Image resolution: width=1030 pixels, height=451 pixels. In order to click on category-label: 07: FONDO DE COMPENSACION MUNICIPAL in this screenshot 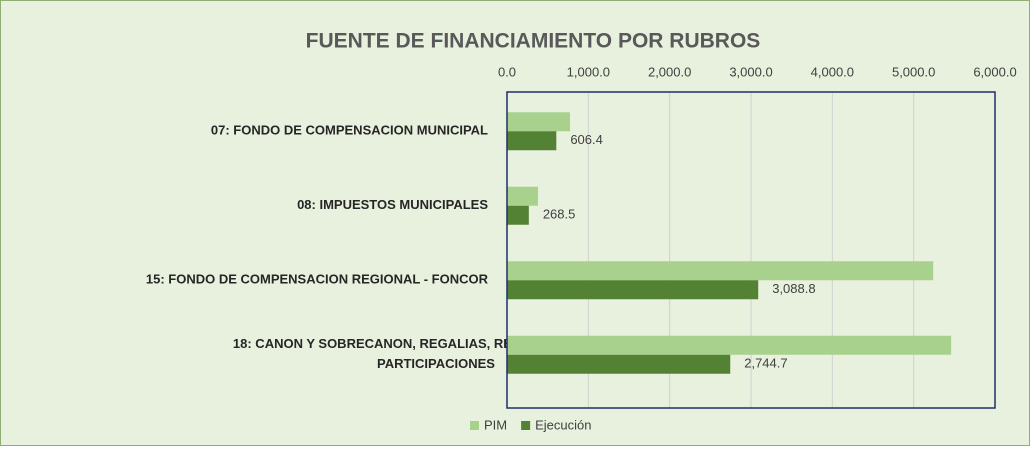, I will do `click(349, 130)`.